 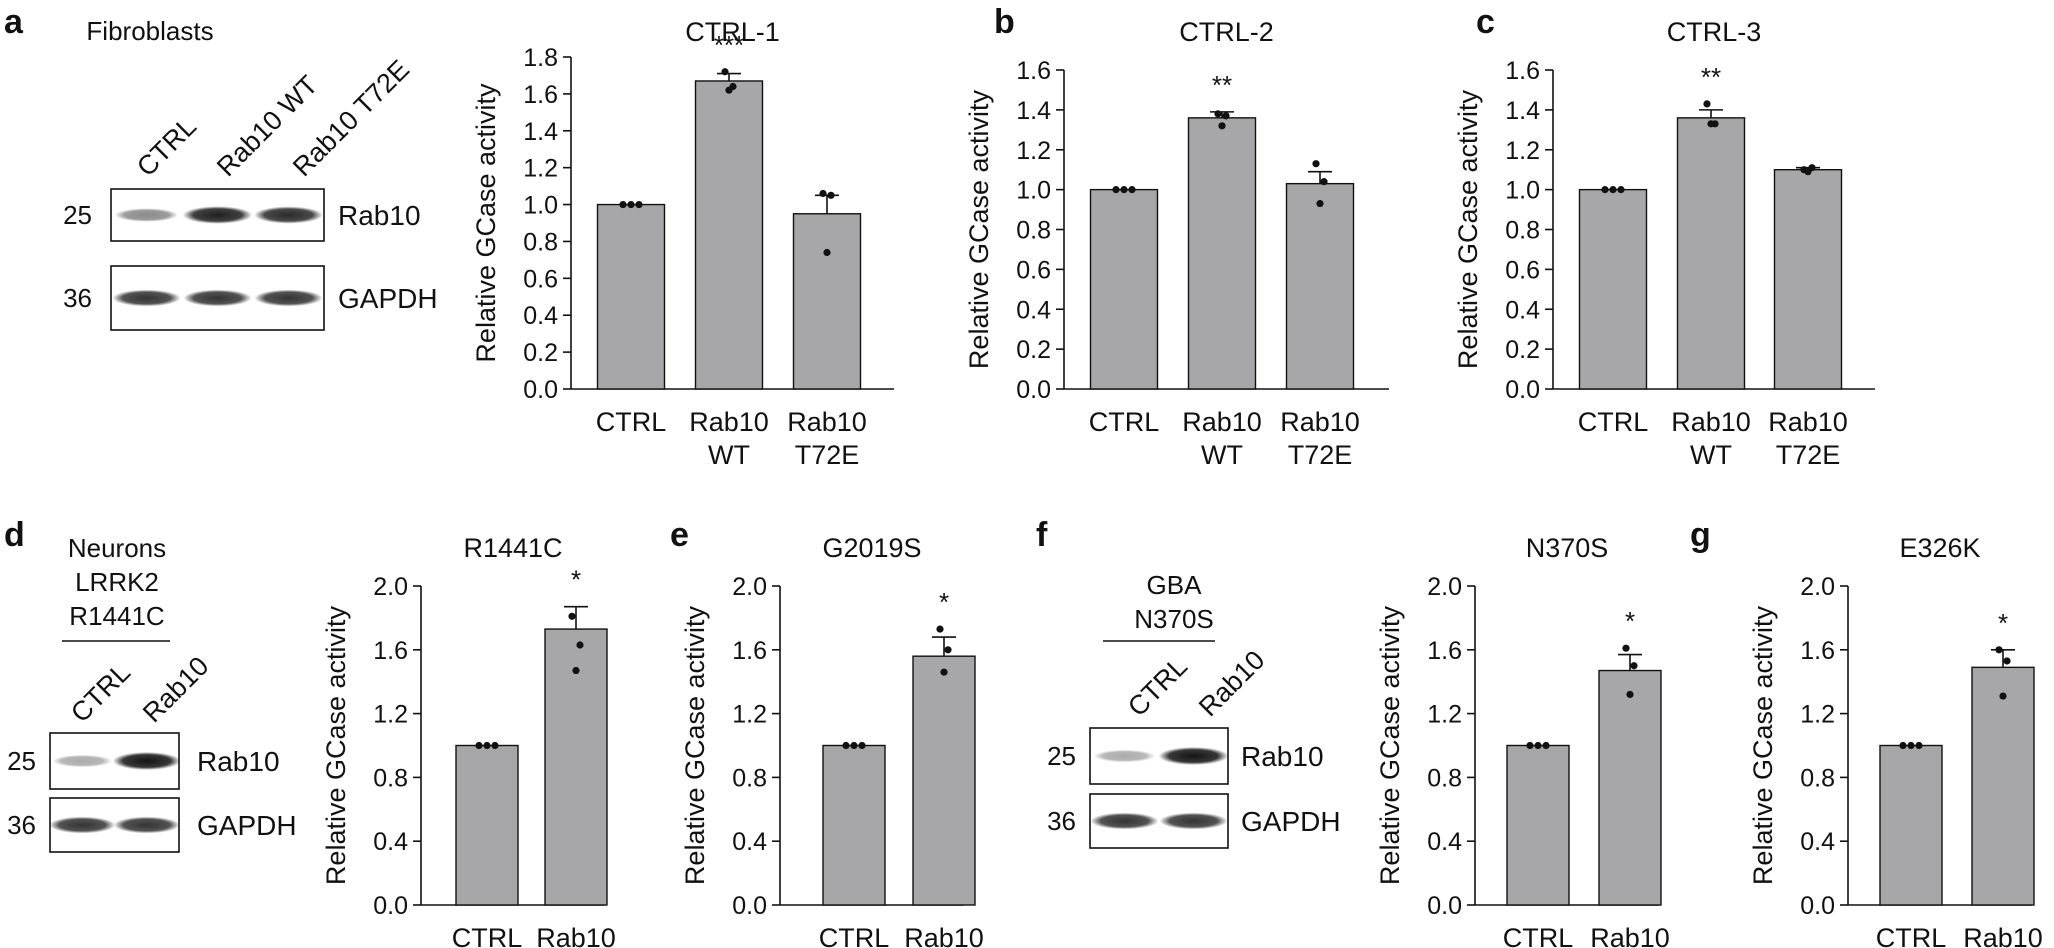 What do you see at coordinates (1033, 350) in the screenshot?
I see `y-tick-label: 0.2` at bounding box center [1033, 350].